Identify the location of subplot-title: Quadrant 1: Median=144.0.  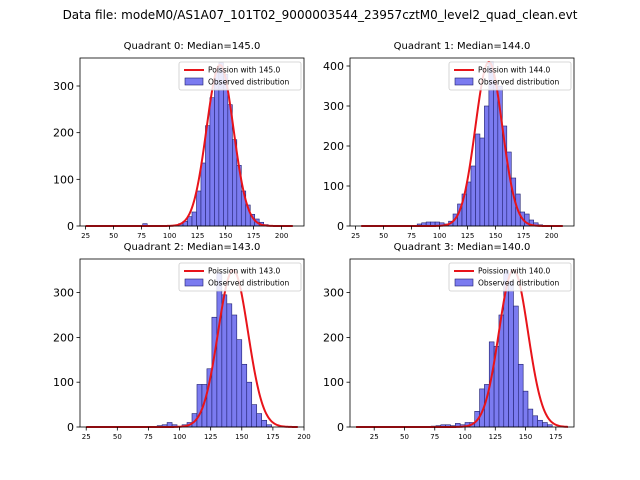
(462, 46).